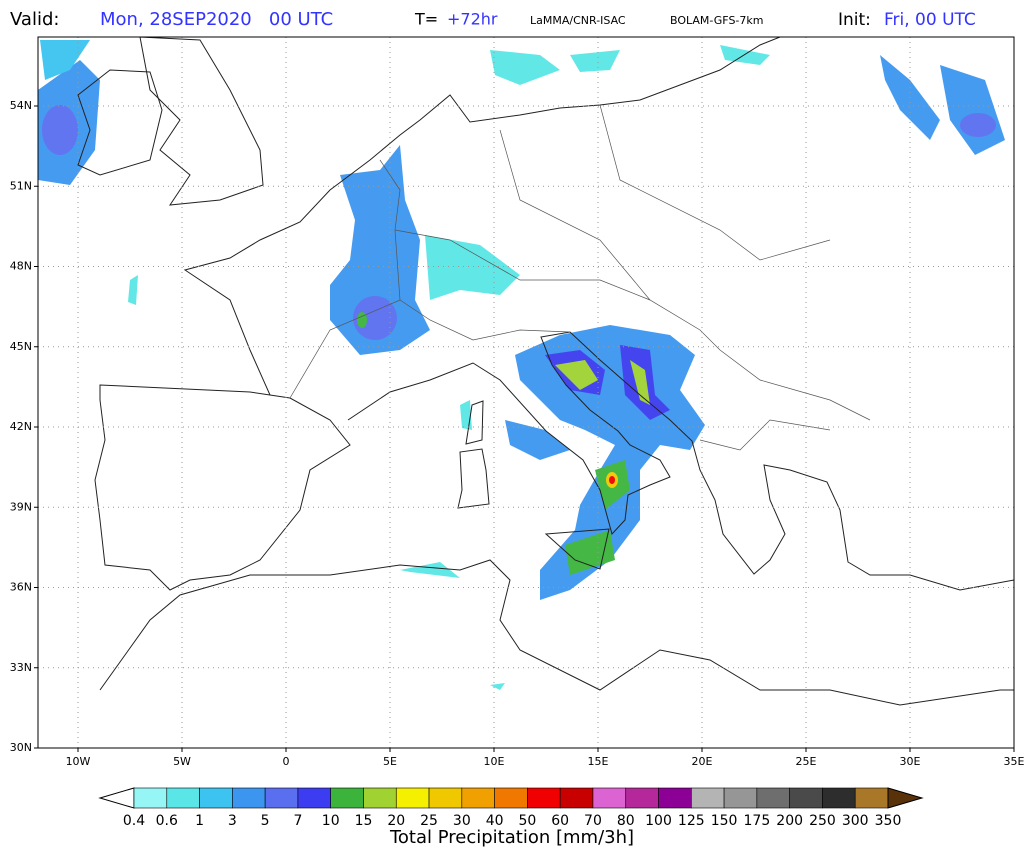  I want to click on colorbar-label: 150, so click(724, 821).